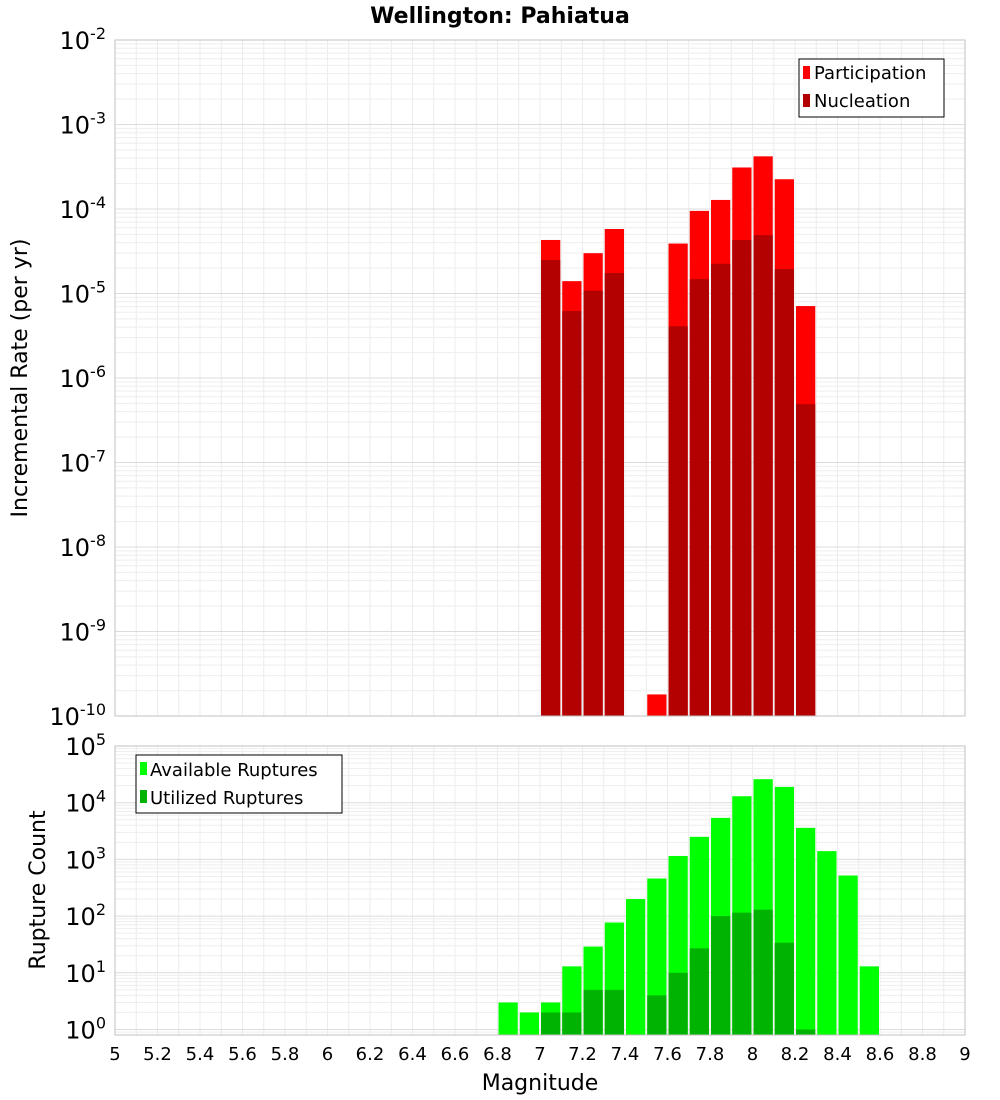 This screenshot has width=1000, height=1100. I want to click on count-x-tick-label: 8.8, so click(922, 1054).